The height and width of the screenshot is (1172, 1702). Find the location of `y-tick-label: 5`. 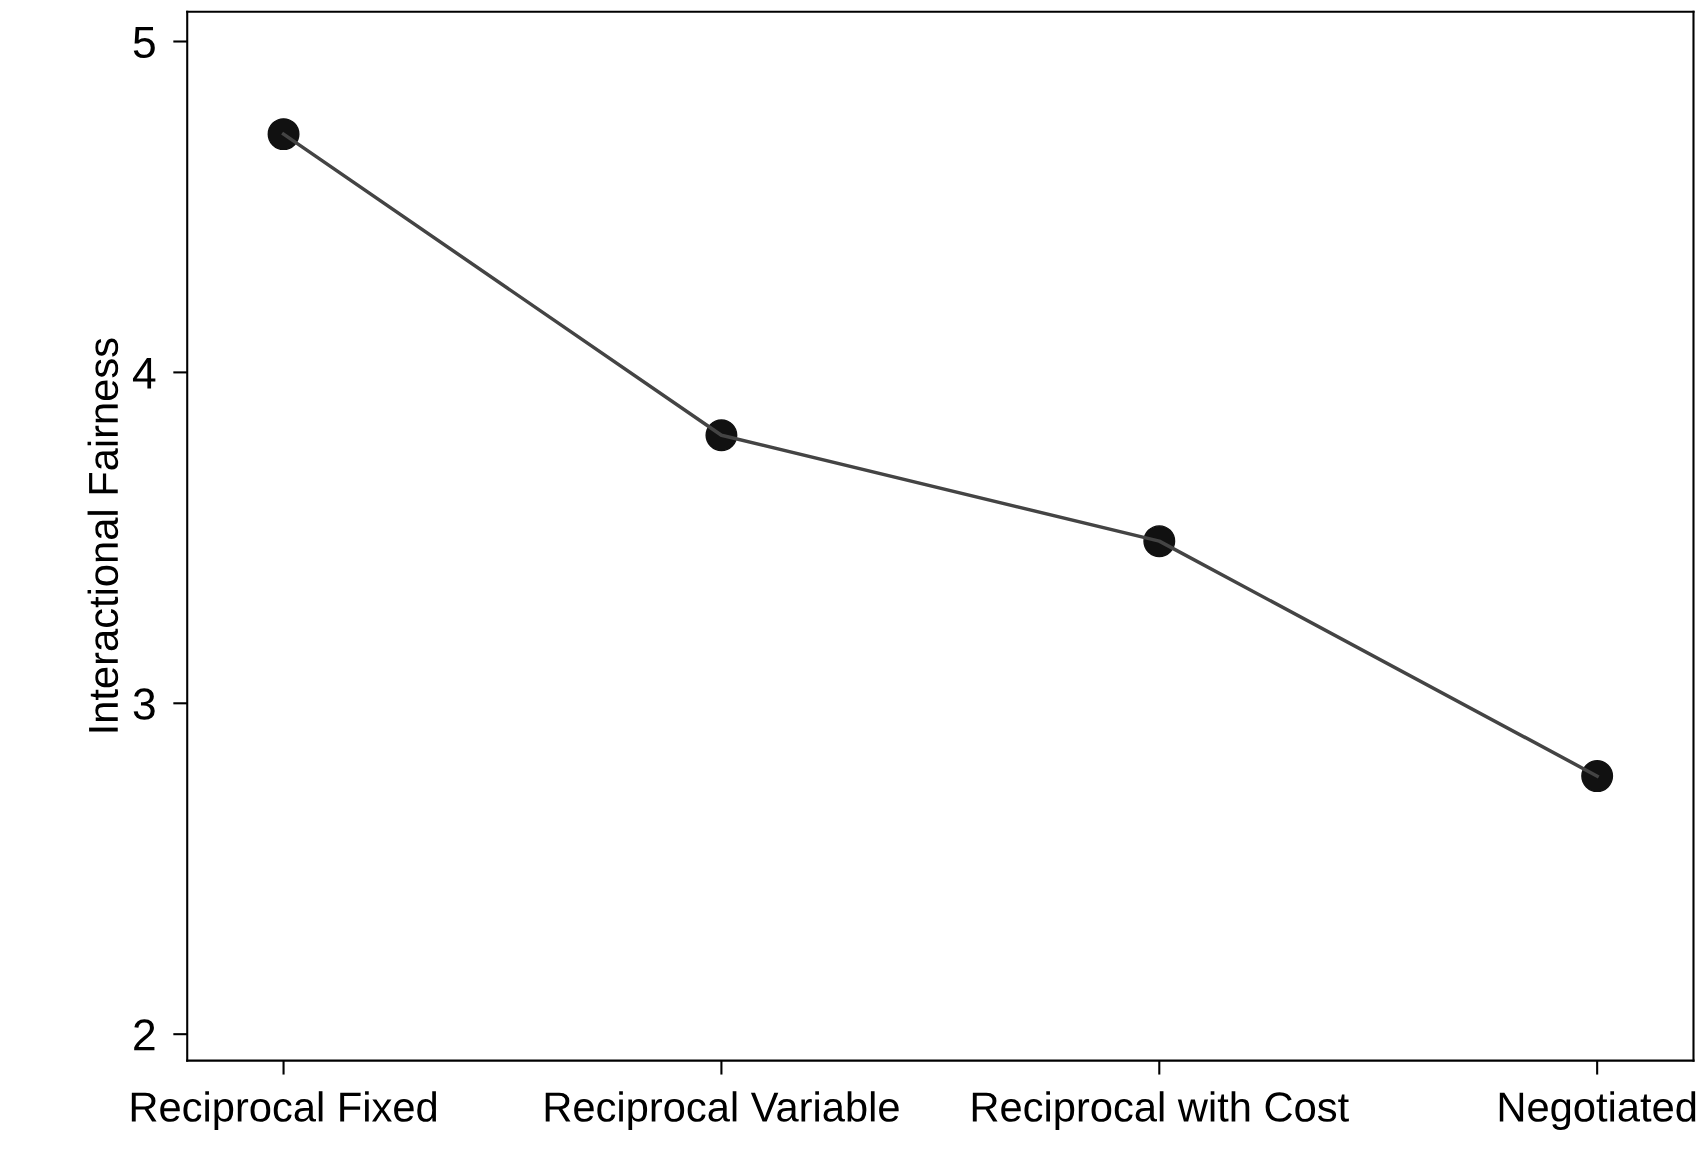

y-tick-label: 5 is located at coordinates (144, 43).